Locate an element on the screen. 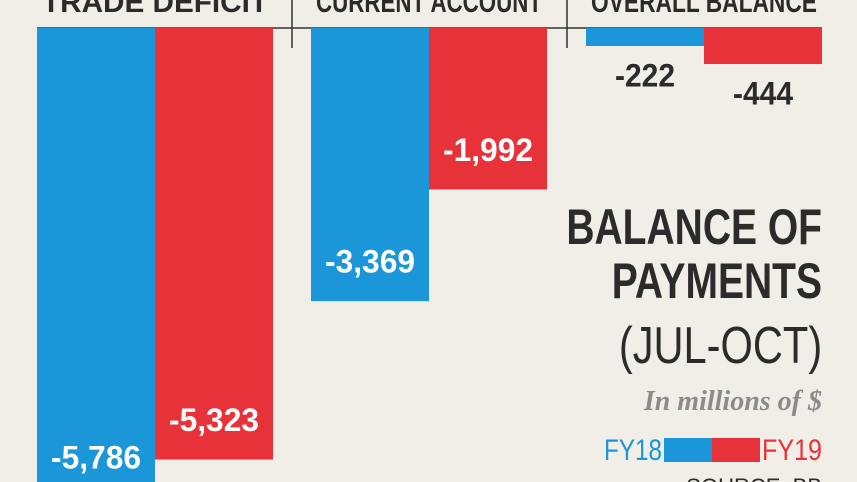 The height and width of the screenshot is (482, 857). value-label: -222 is located at coordinates (645, 75).